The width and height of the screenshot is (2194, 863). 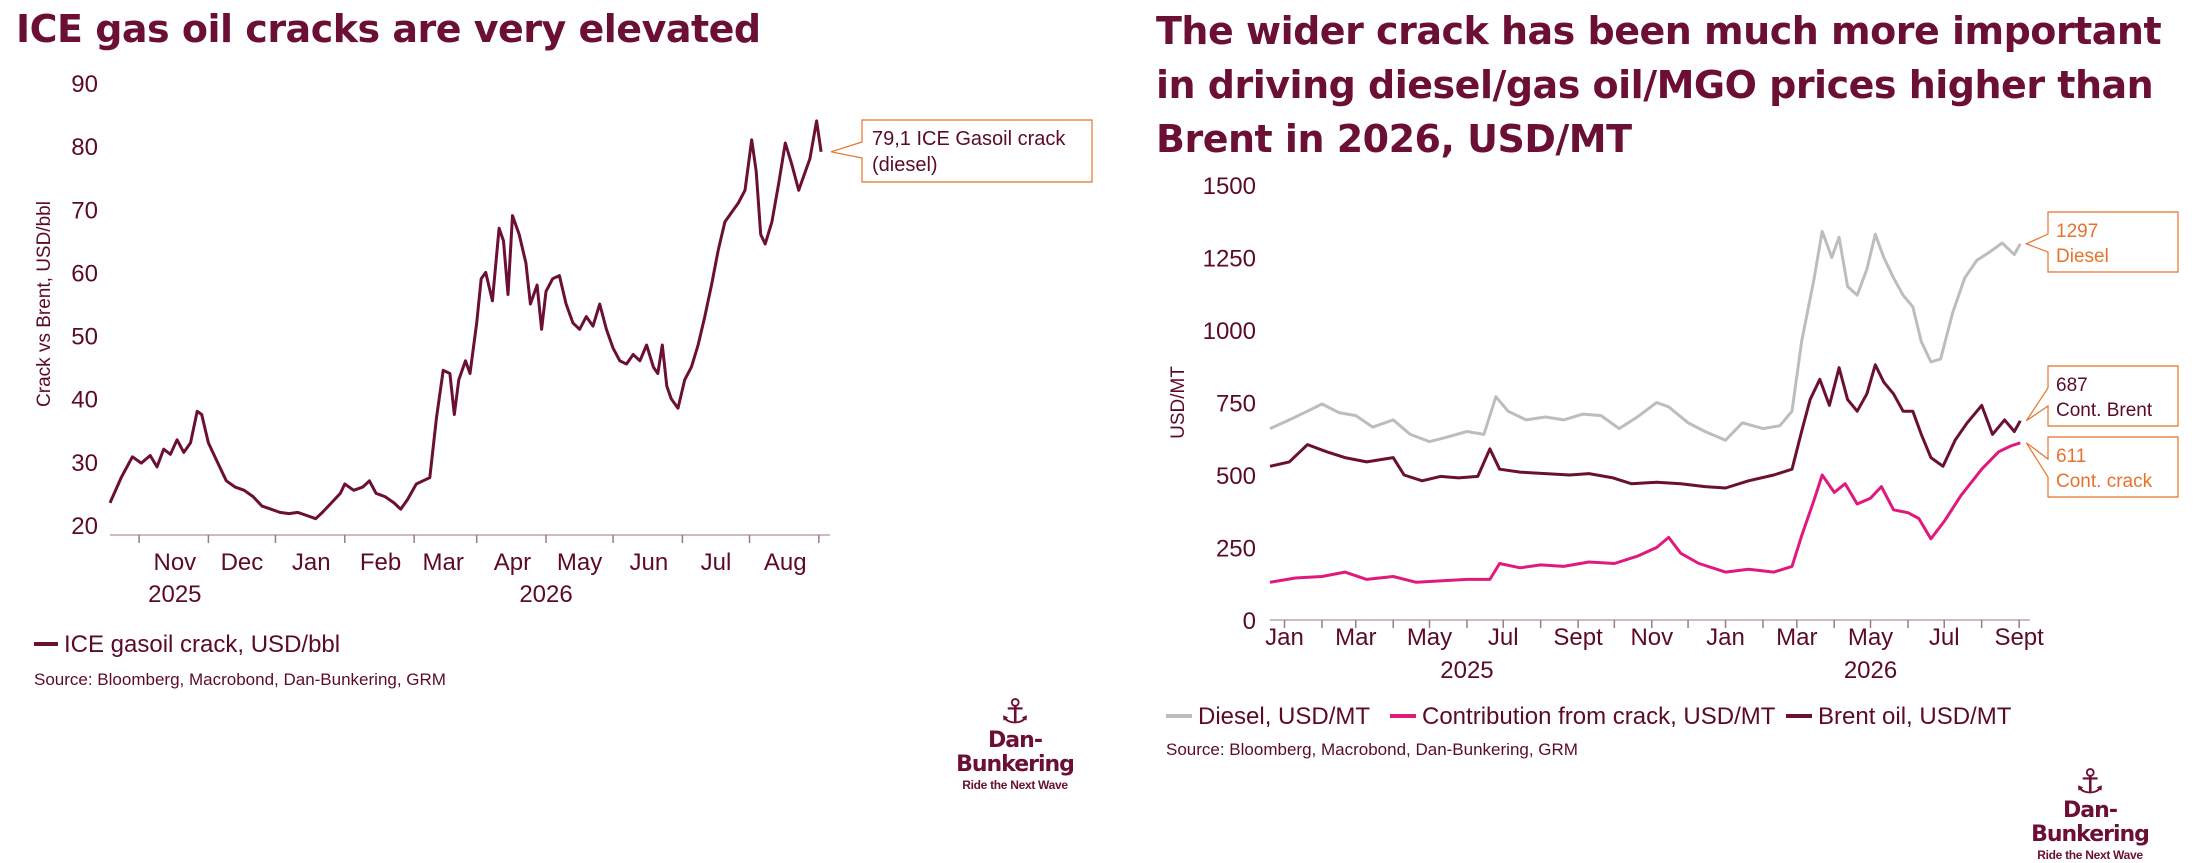 I want to click on legend-label: Brent oil, USD/MT, so click(x=1915, y=716).